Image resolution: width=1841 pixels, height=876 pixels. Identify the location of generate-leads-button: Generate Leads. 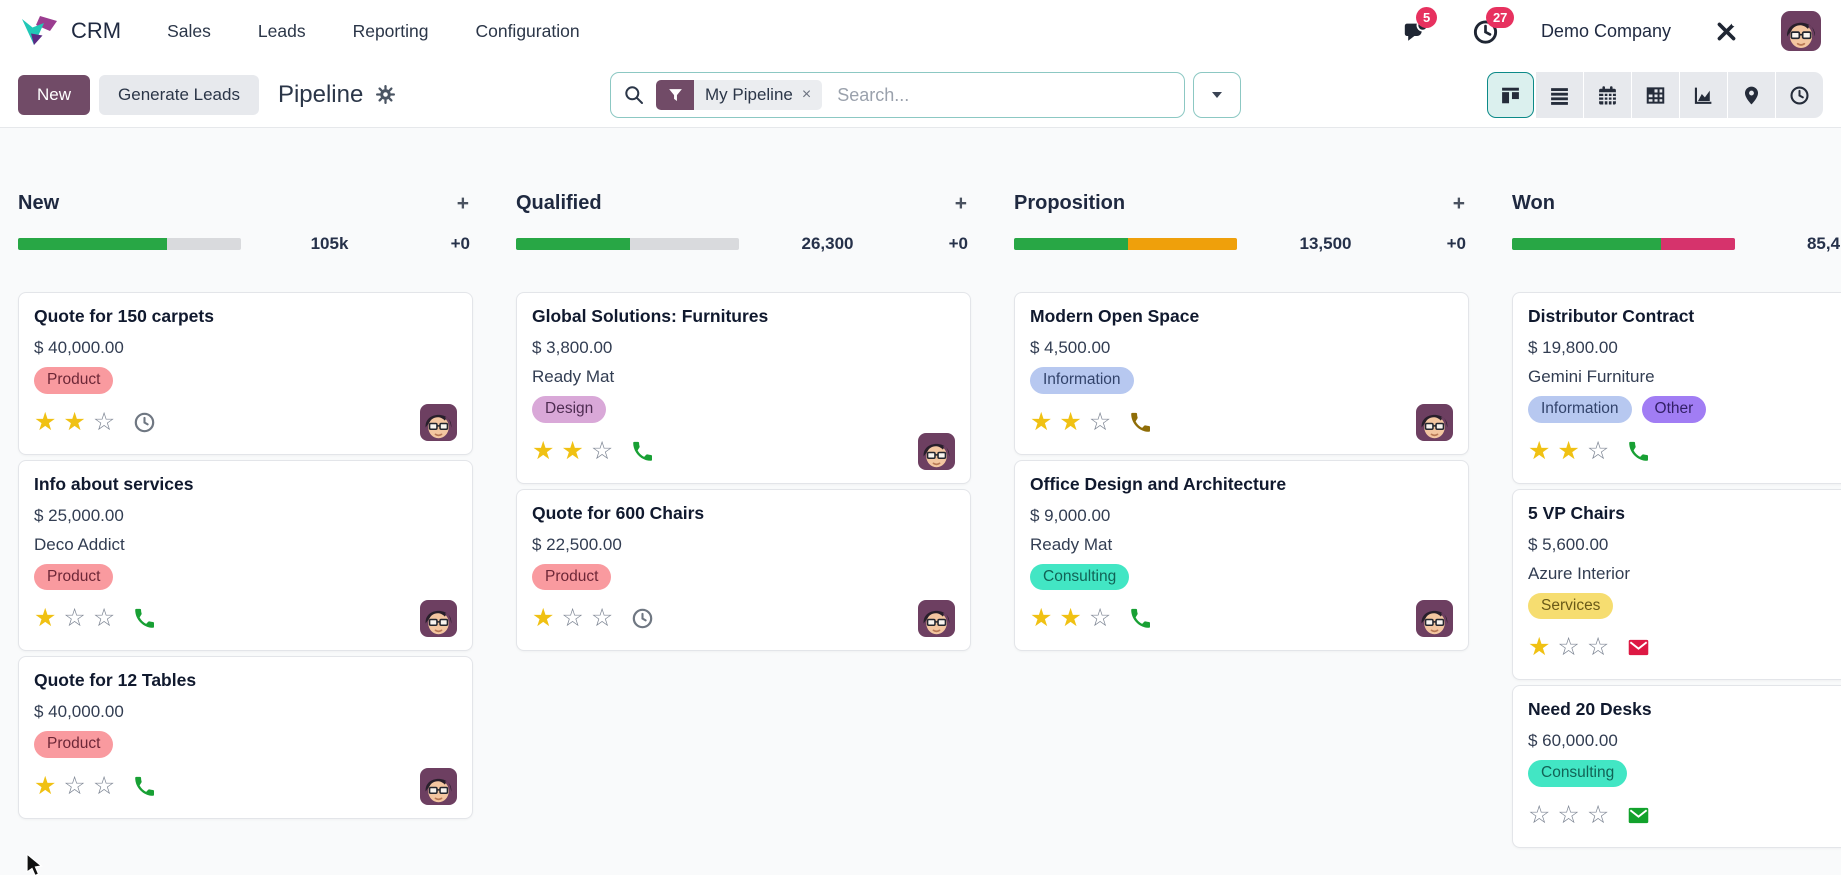
(179, 94).